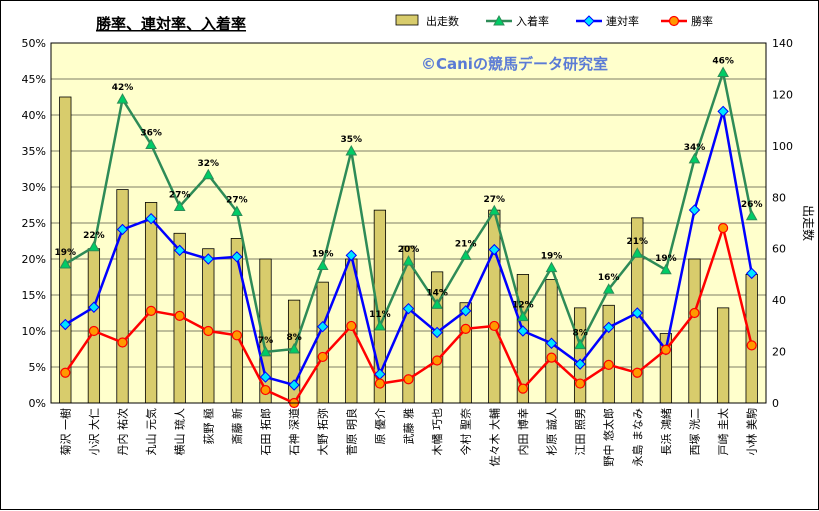  What do you see at coordinates (380, 426) in the screenshot?
I see `x-tick-label: 原 優介` at bounding box center [380, 426].